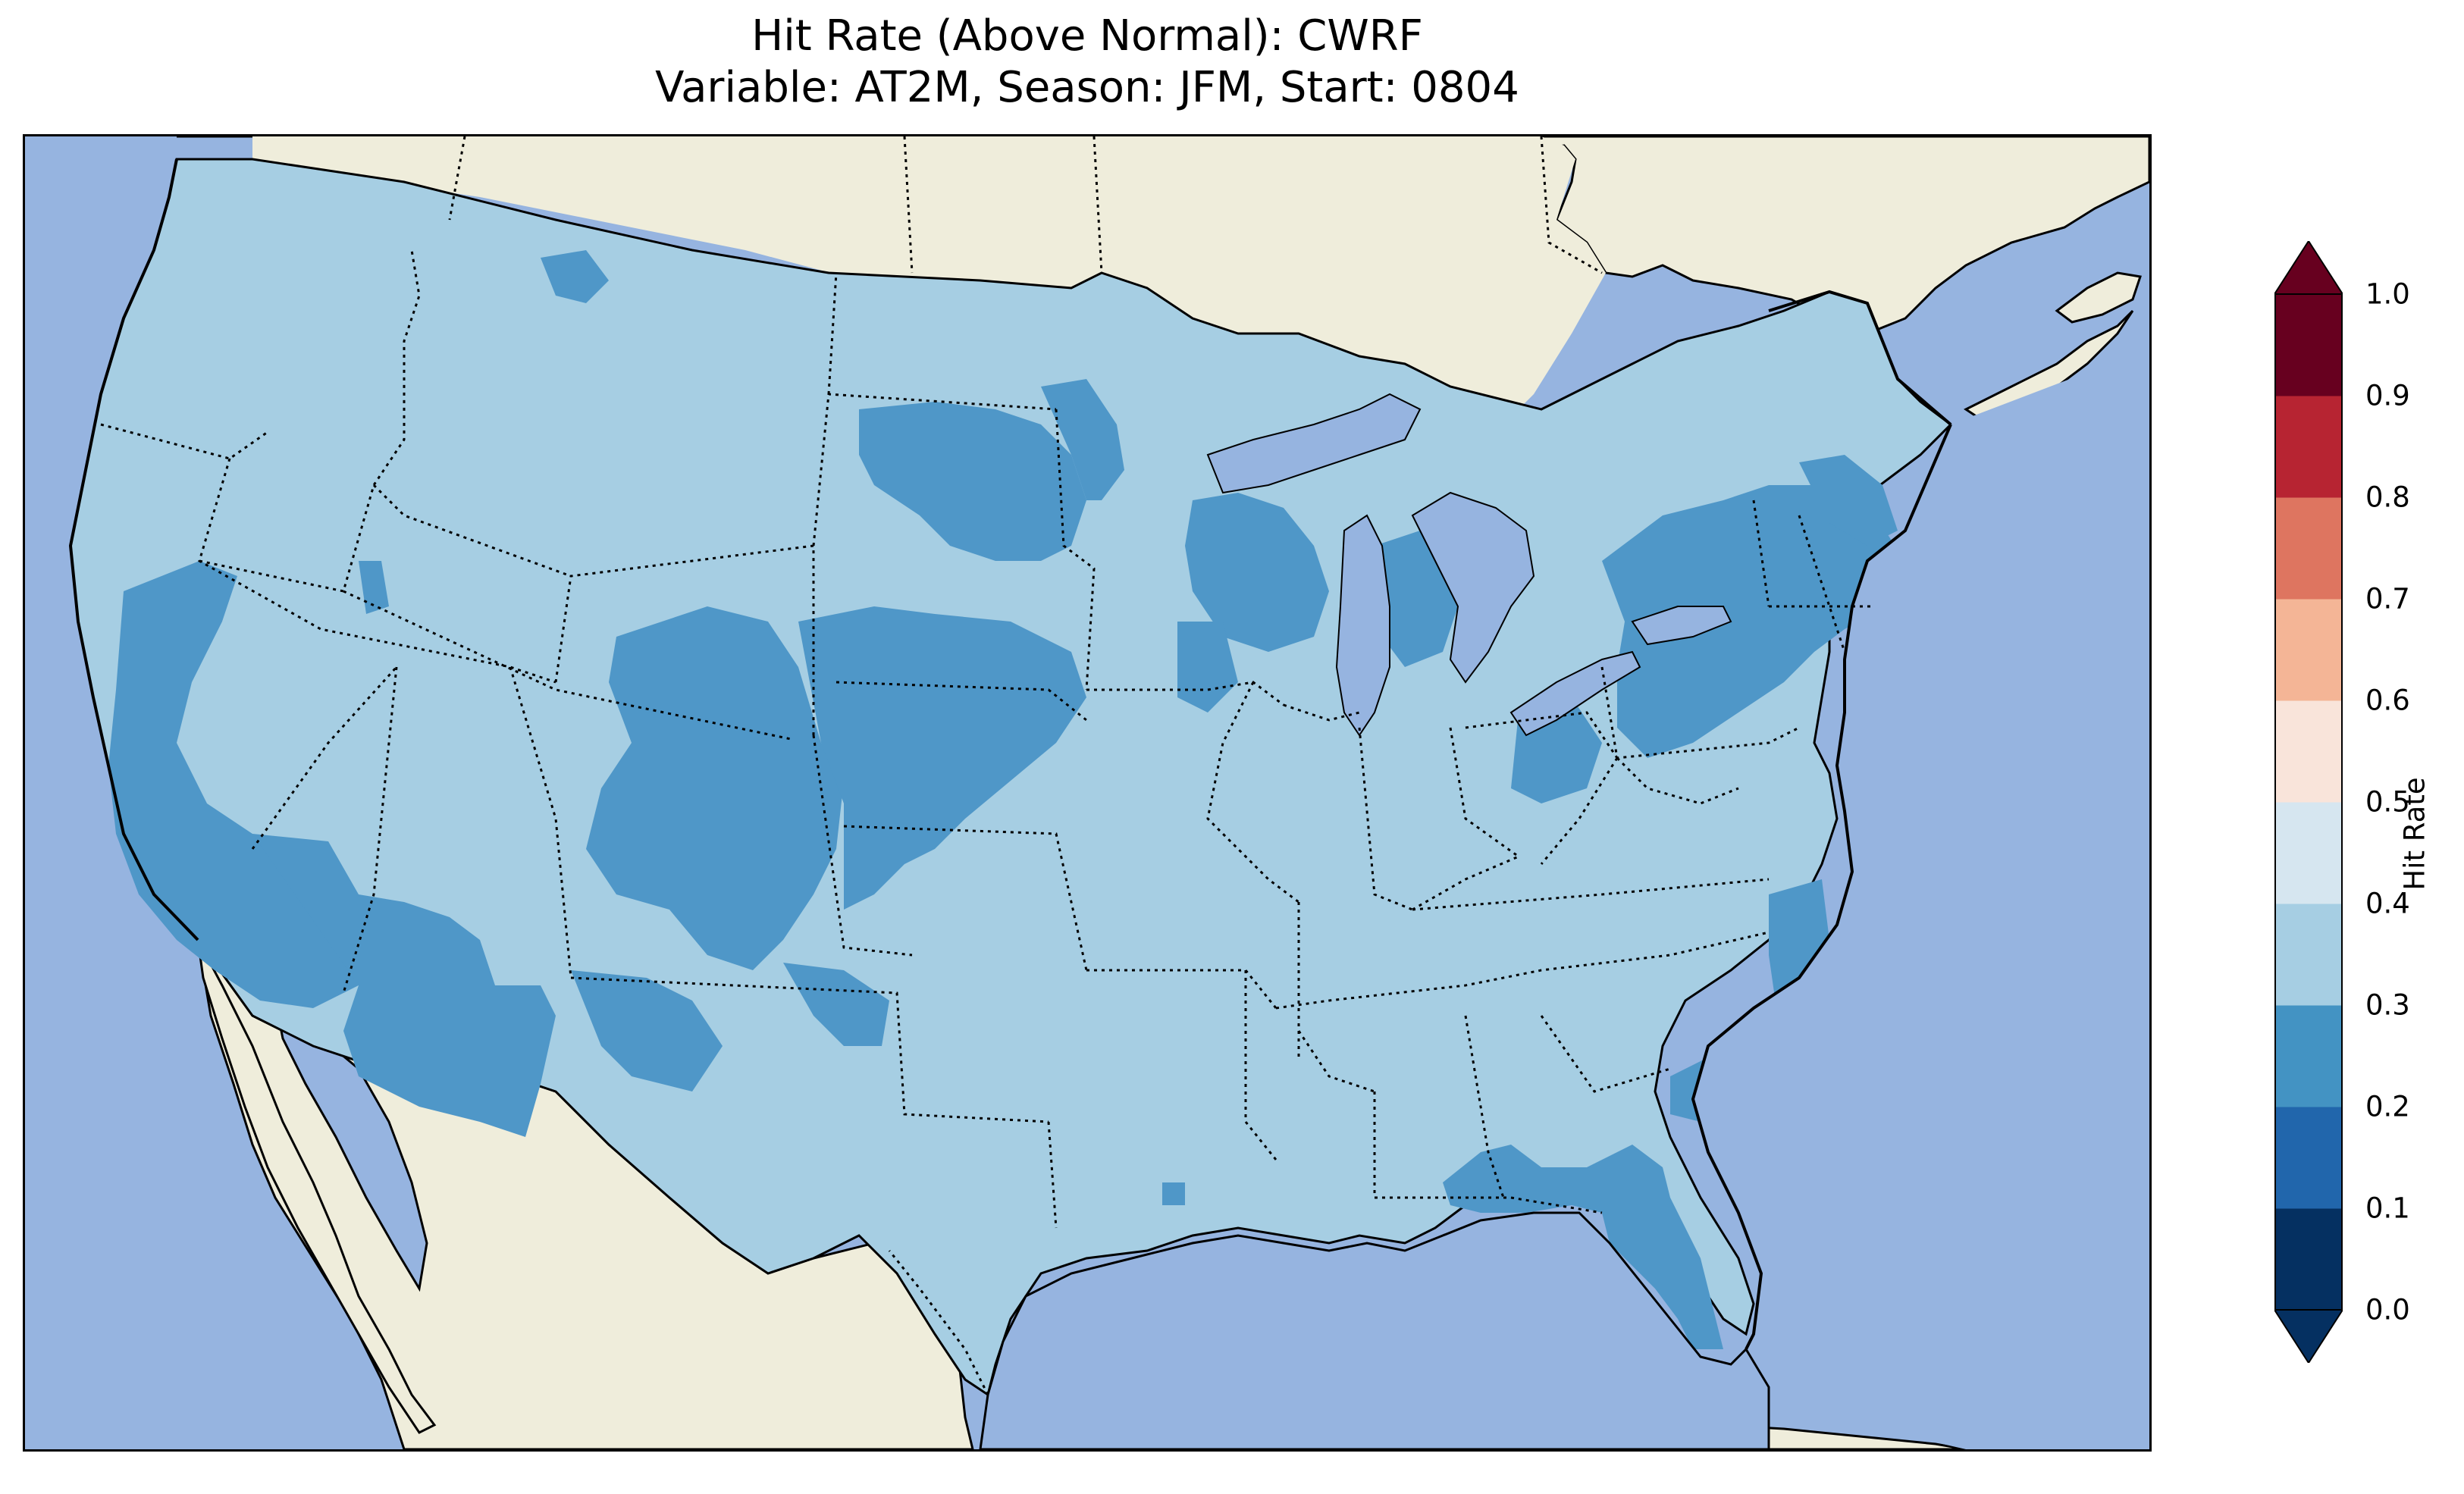 The width and height of the screenshot is (2464, 1494). What do you see at coordinates (1473, 587) in the screenshot?
I see `lake-huron` at bounding box center [1473, 587].